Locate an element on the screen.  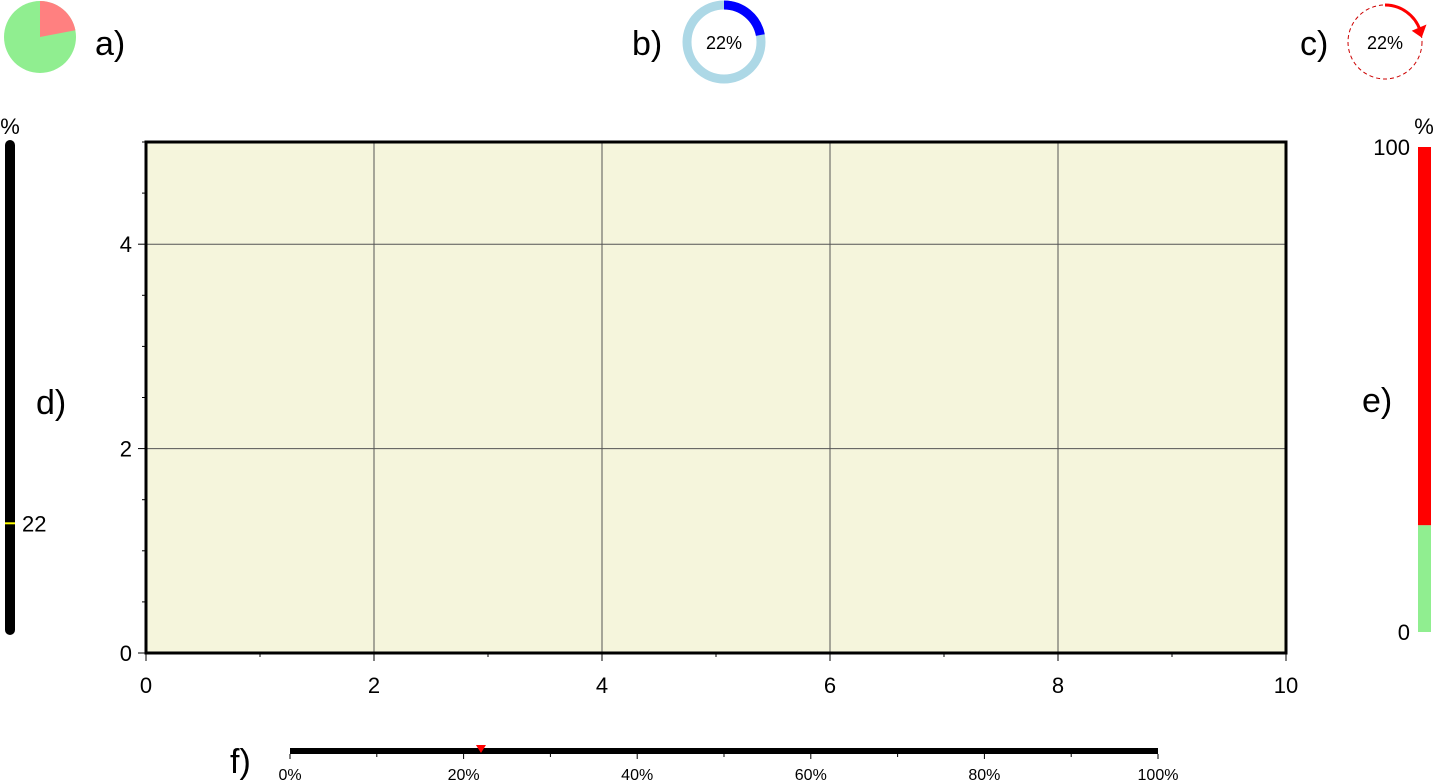
panel-f: f) 0% 20% 40% 60% 80% 100% is located at coordinates (704, 762).